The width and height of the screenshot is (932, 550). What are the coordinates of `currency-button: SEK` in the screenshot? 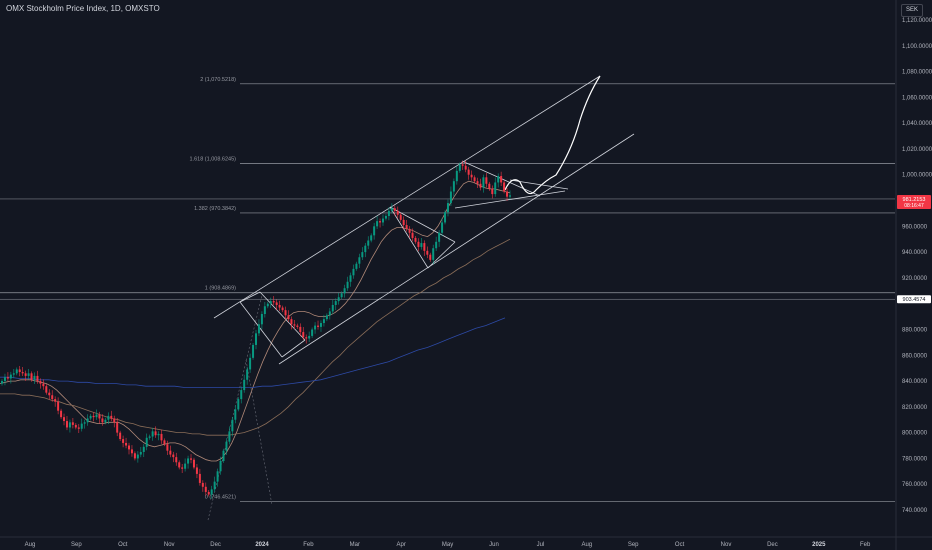 It's located at (912, 10).